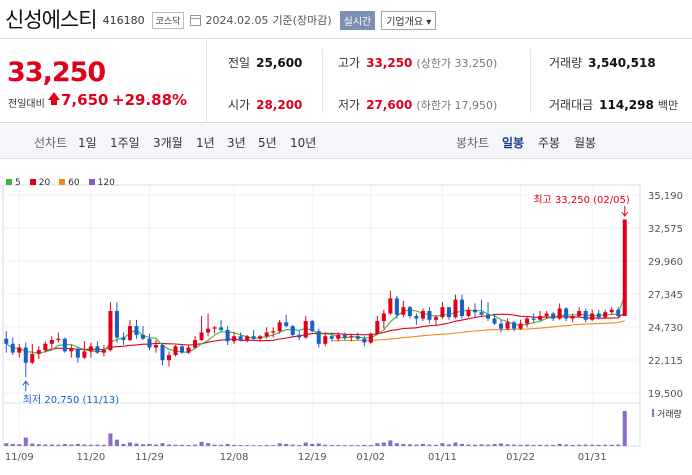  I want to click on tab-daily: 일봉, so click(513, 143).